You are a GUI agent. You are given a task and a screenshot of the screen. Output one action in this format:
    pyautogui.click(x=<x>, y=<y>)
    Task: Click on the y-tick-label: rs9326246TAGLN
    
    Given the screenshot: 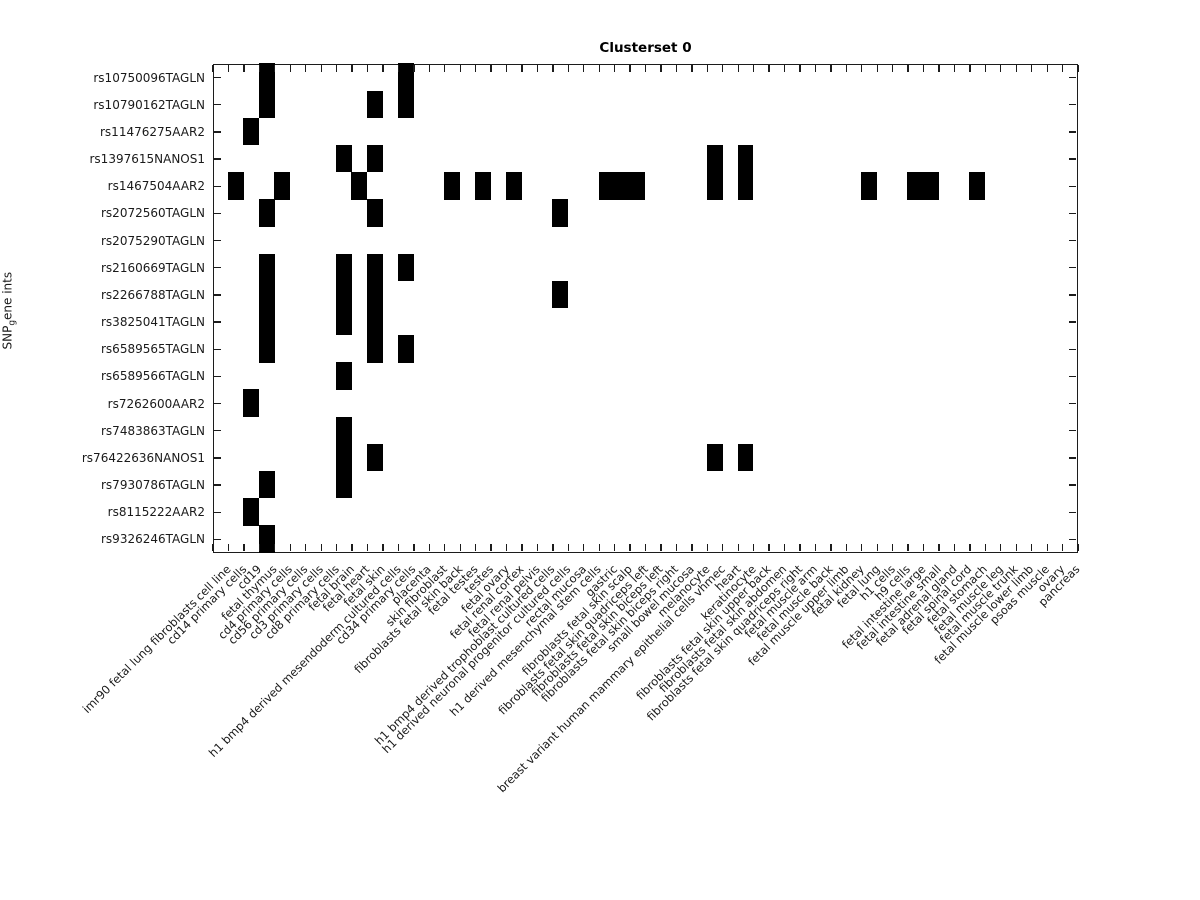 What is the action you would take?
    pyautogui.click(x=153, y=539)
    